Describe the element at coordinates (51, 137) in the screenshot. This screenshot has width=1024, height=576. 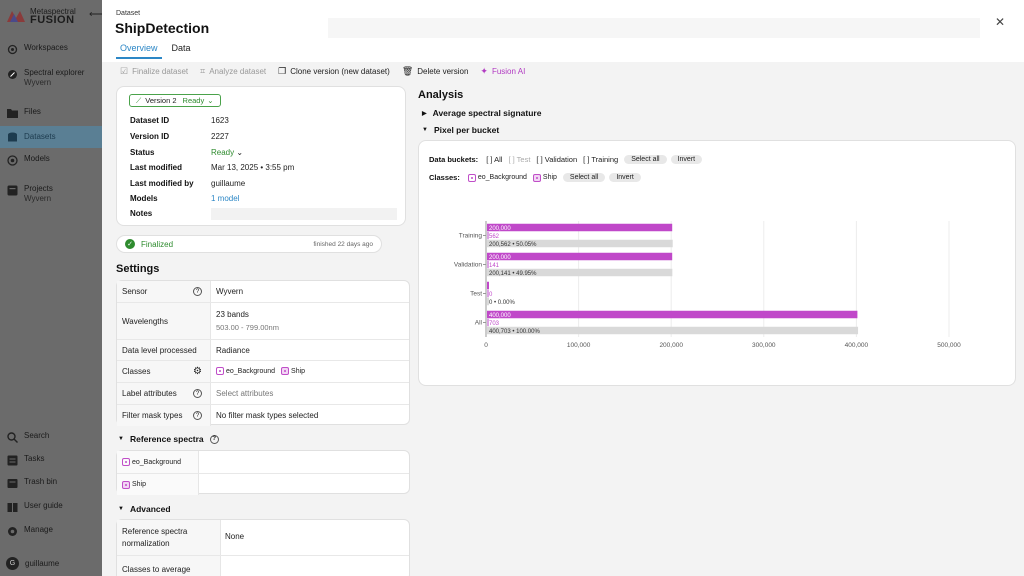
I see `sidebar-item-datasets: Datasets` at that location.